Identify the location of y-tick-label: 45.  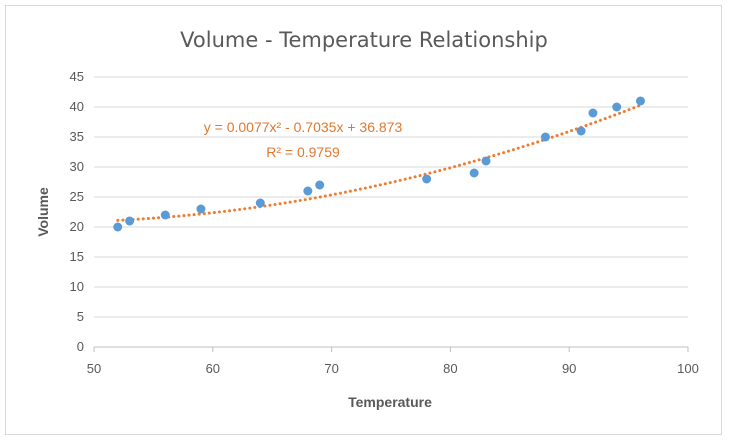
(77, 76).